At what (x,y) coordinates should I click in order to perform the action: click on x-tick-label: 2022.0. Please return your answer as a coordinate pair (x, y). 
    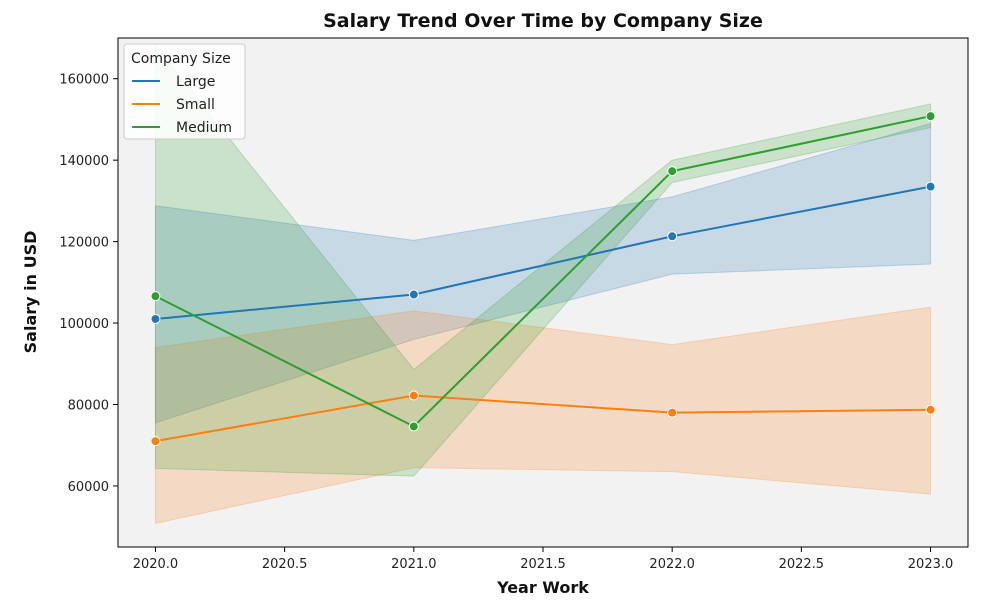
    Looking at the image, I should click on (672, 564).